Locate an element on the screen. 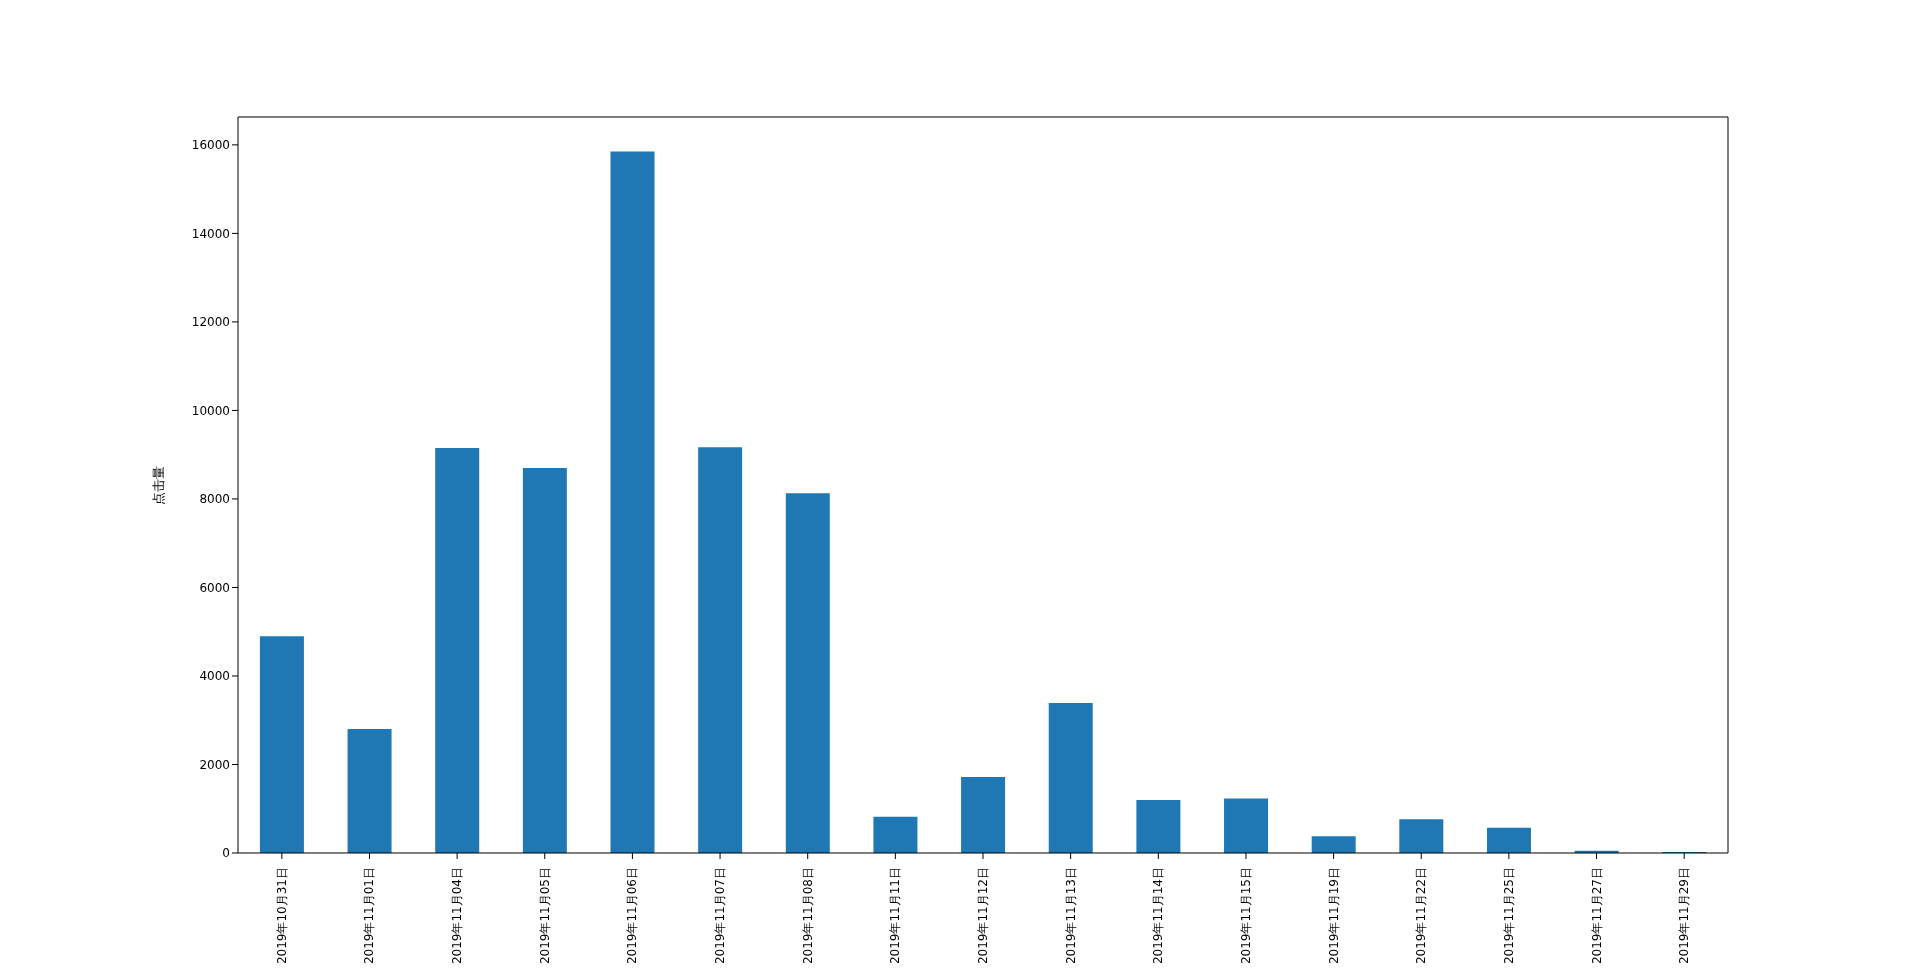  x-tick-label: 2019年11月25日 is located at coordinates (1508, 916).